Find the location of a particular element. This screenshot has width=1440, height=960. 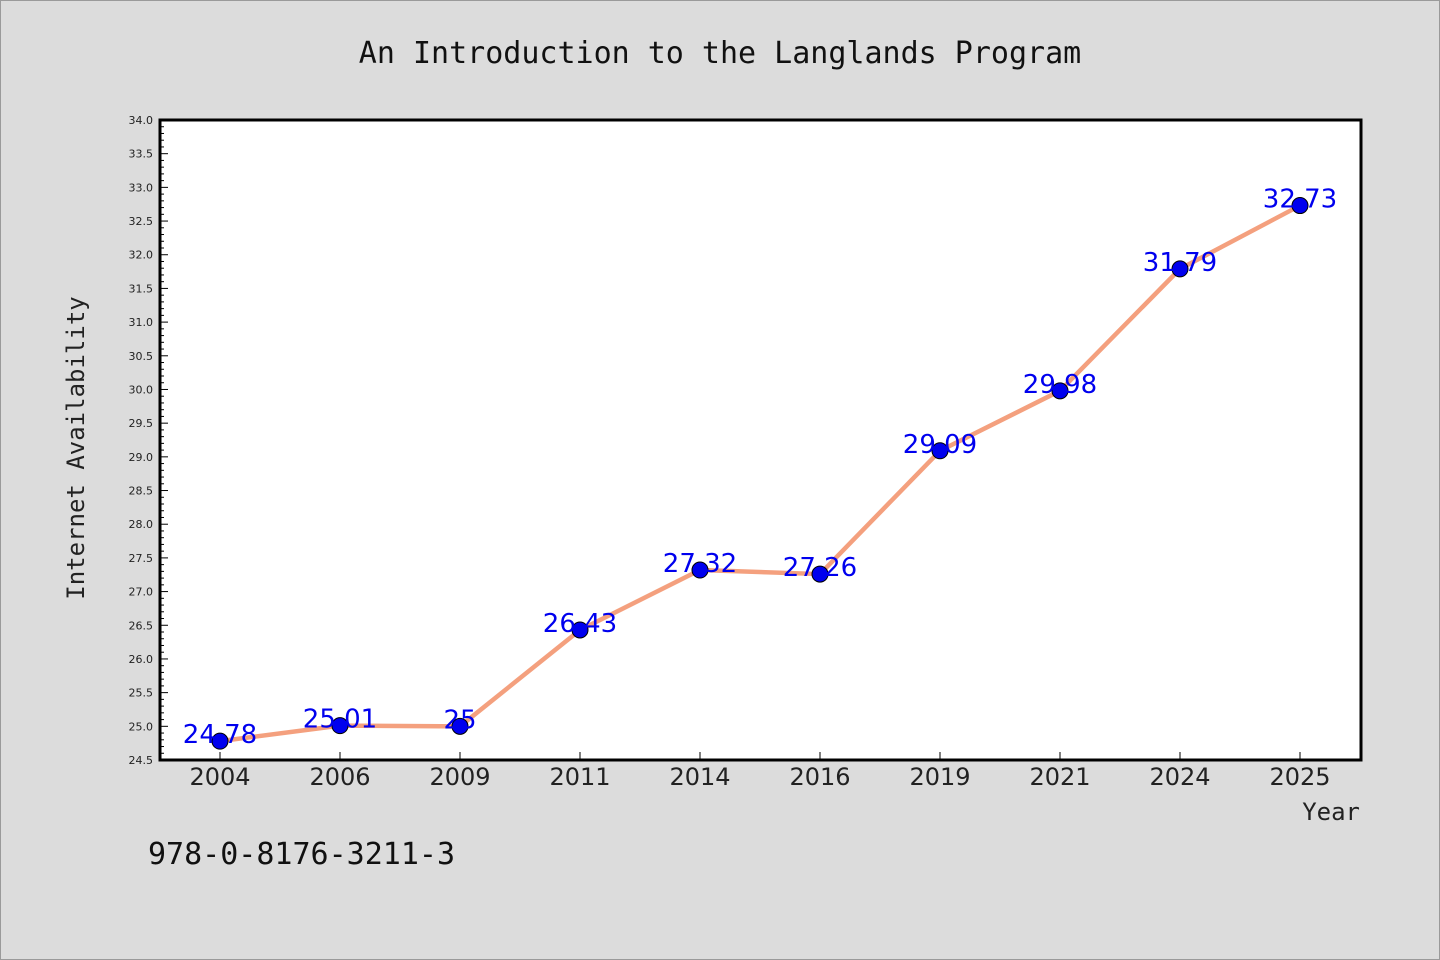

data-label: 24.78 is located at coordinates (220, 735).